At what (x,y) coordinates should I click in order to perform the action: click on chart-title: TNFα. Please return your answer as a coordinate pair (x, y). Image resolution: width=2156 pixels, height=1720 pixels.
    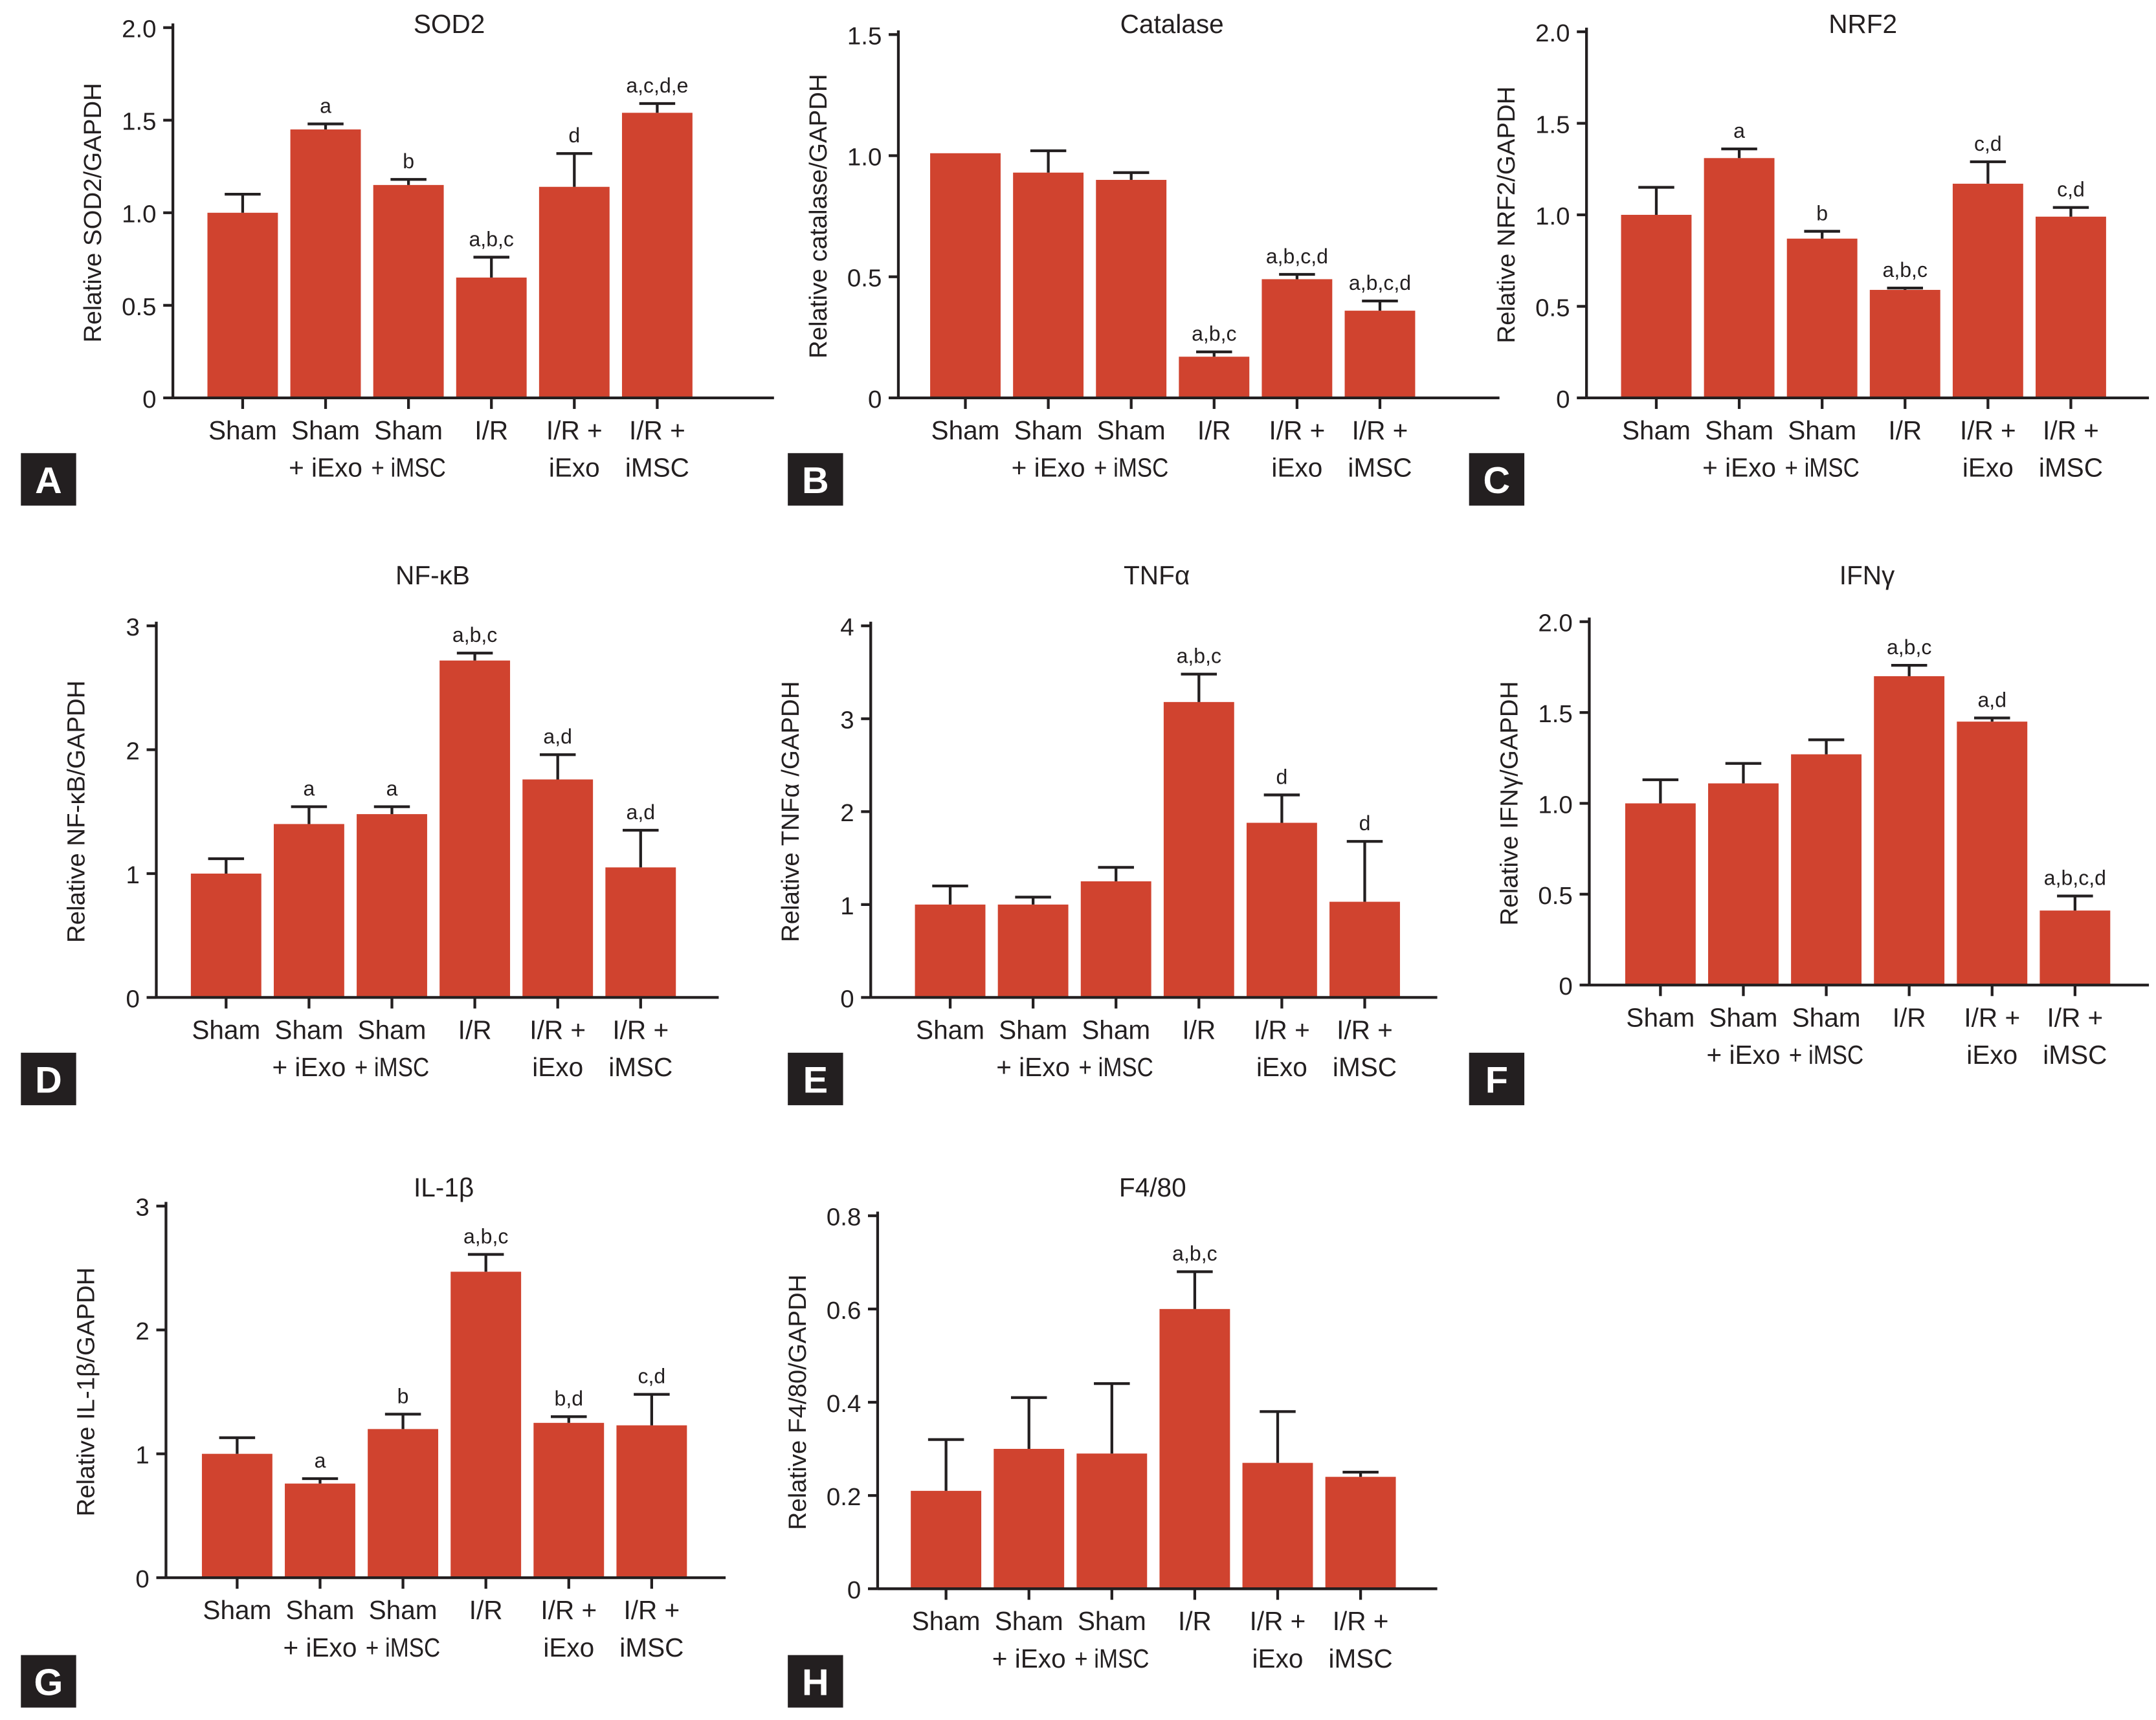
    Looking at the image, I should click on (1157, 575).